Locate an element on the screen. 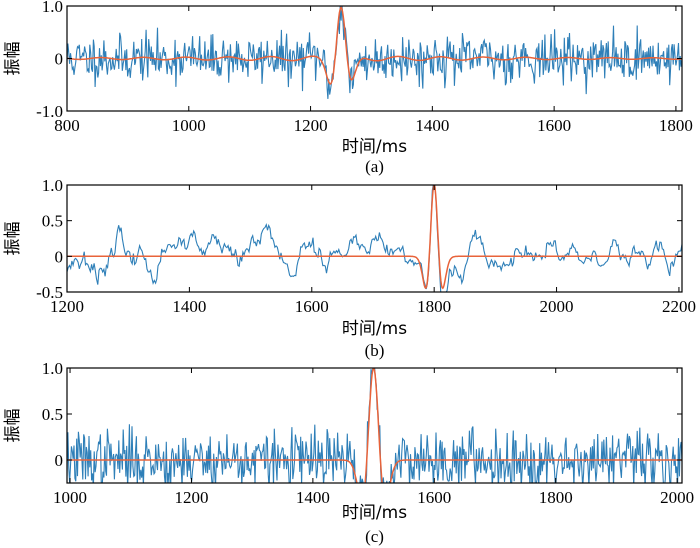  panel-caption: (b) is located at coordinates (375, 350).